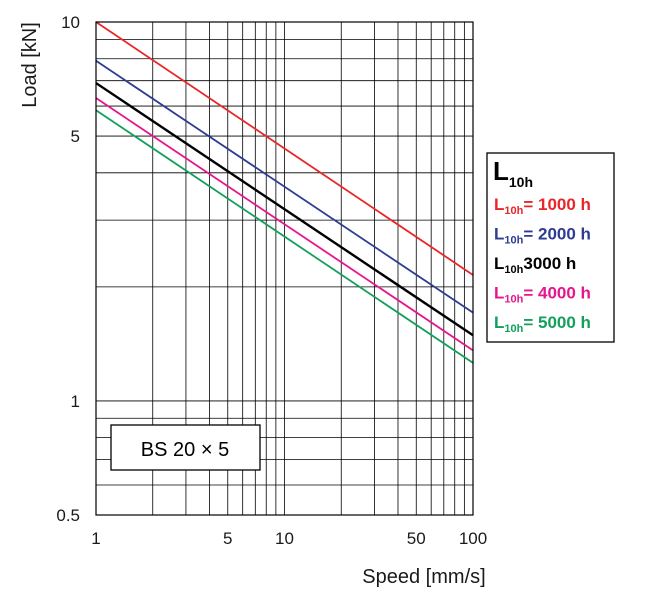 The image size is (654, 594). I want to click on y-tick-label: 1, so click(75, 401).